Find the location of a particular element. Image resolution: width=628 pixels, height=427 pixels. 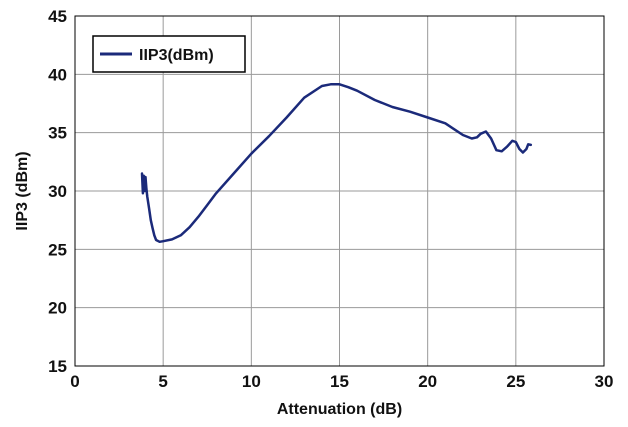

x-tick-label: 30 is located at coordinates (604, 381).